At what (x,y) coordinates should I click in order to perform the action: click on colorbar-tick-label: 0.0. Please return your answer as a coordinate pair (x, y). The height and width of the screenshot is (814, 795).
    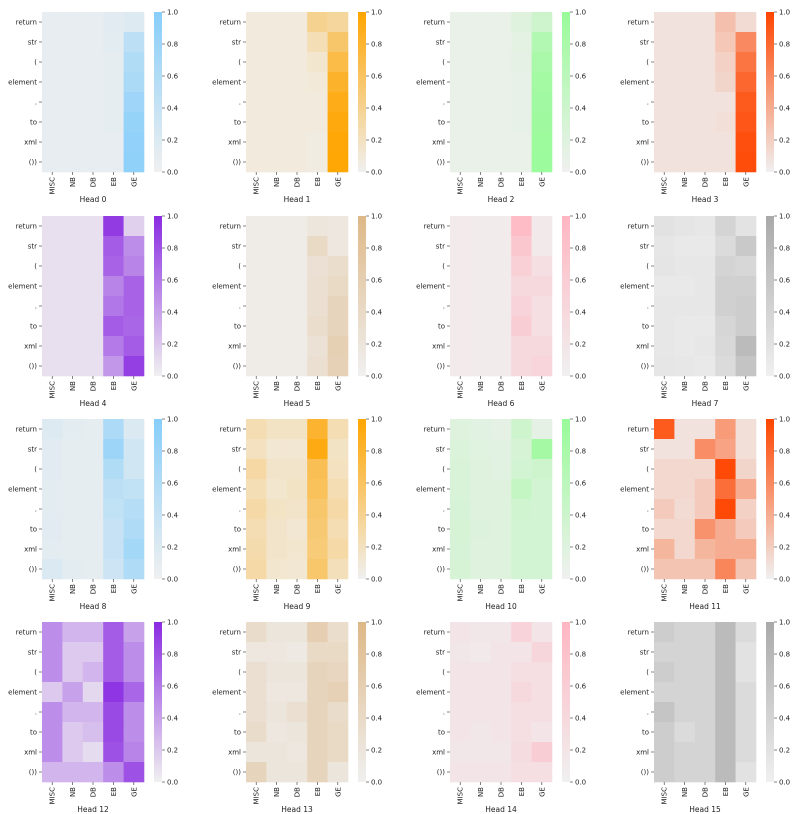
    Looking at the image, I should click on (376, 580).